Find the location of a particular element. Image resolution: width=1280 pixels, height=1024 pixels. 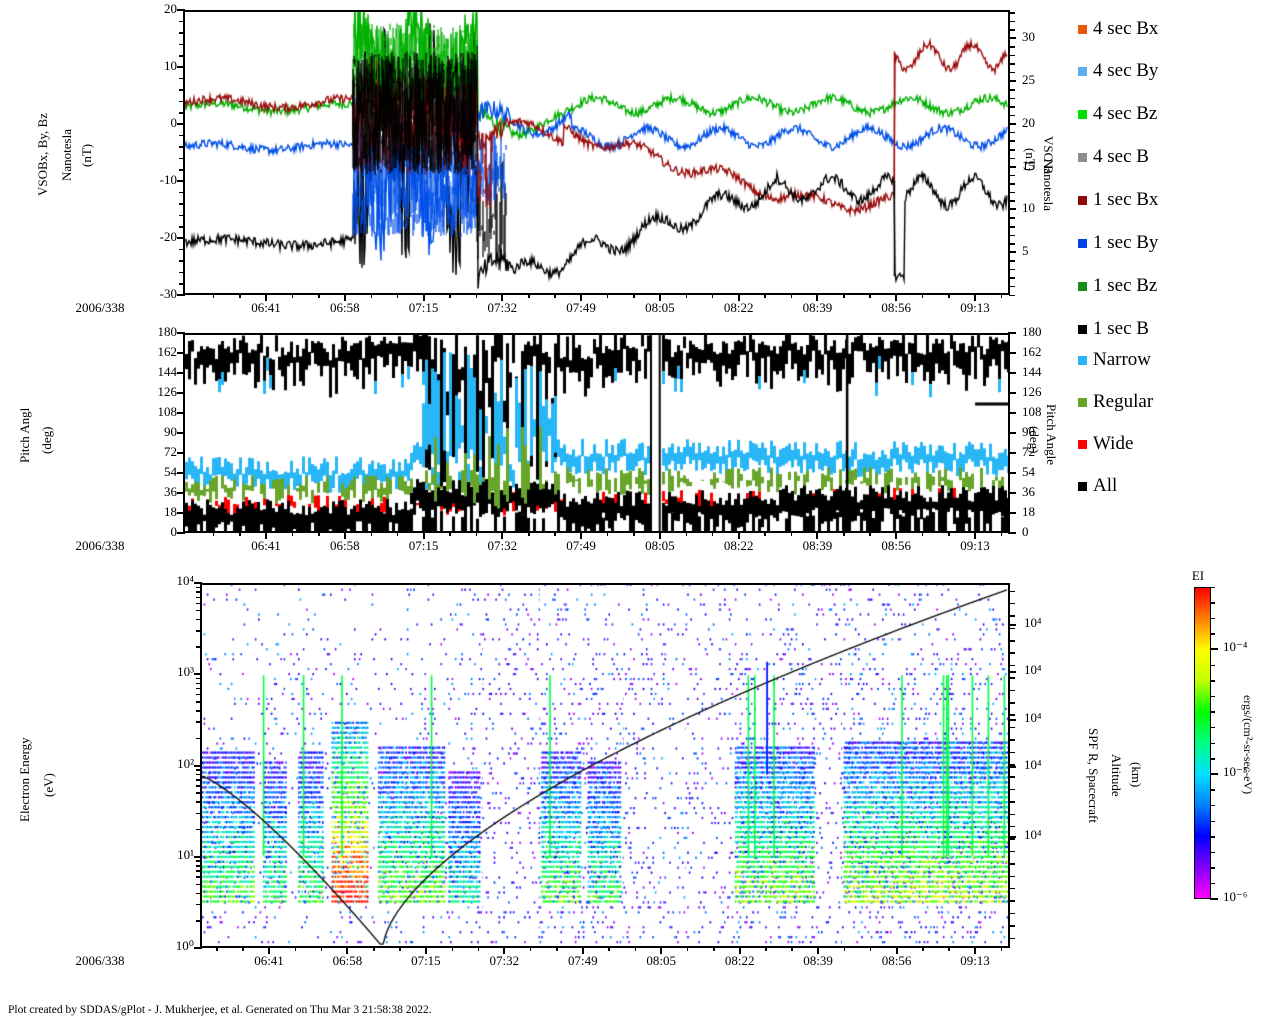

legend-item-4-sec-bx: 4 sec Bx is located at coordinates (1118, 29).